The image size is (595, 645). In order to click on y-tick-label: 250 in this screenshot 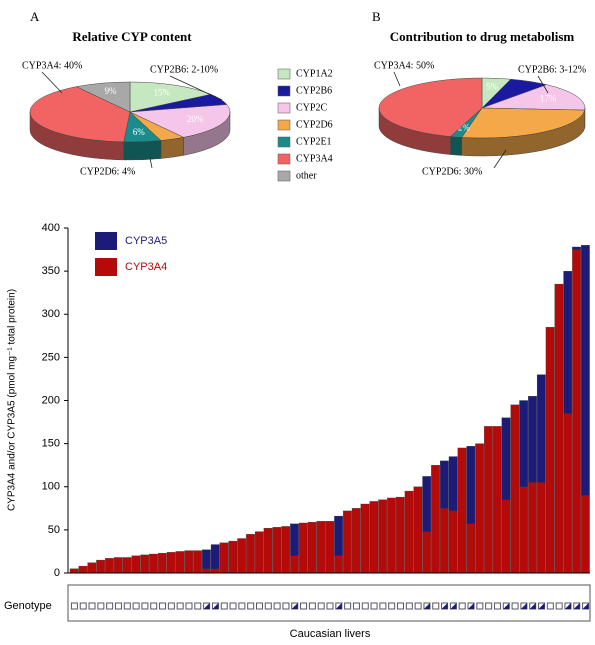, I will do `click(51, 357)`.